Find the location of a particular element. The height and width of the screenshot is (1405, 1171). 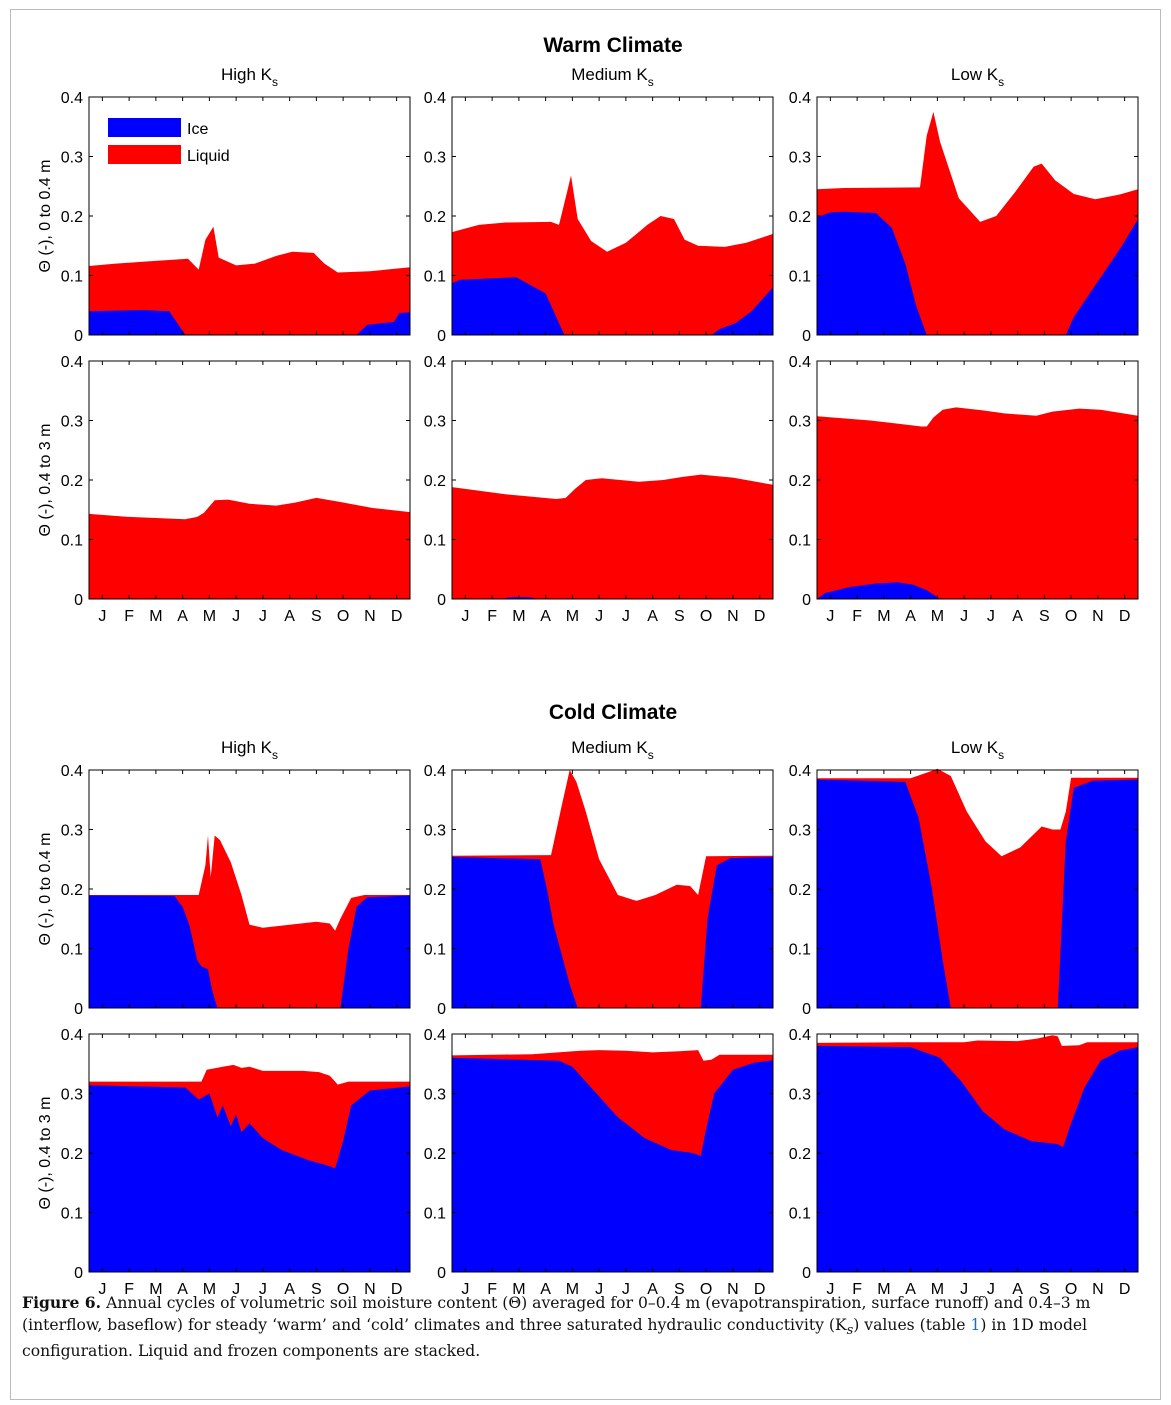

legend-label: Ice is located at coordinates (197, 129).